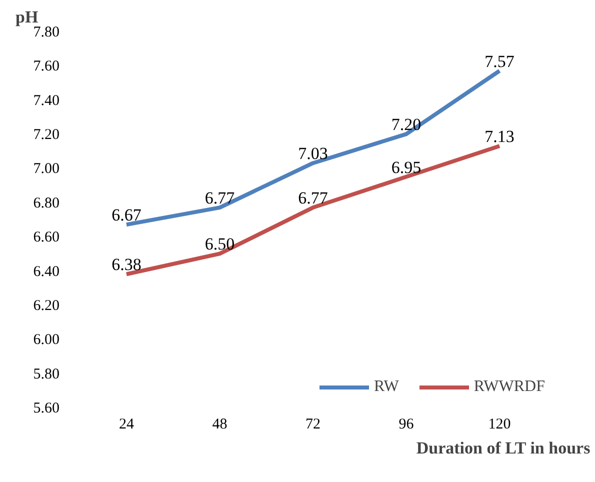  What do you see at coordinates (127, 264) in the screenshot?
I see `data-label: 6.38` at bounding box center [127, 264].